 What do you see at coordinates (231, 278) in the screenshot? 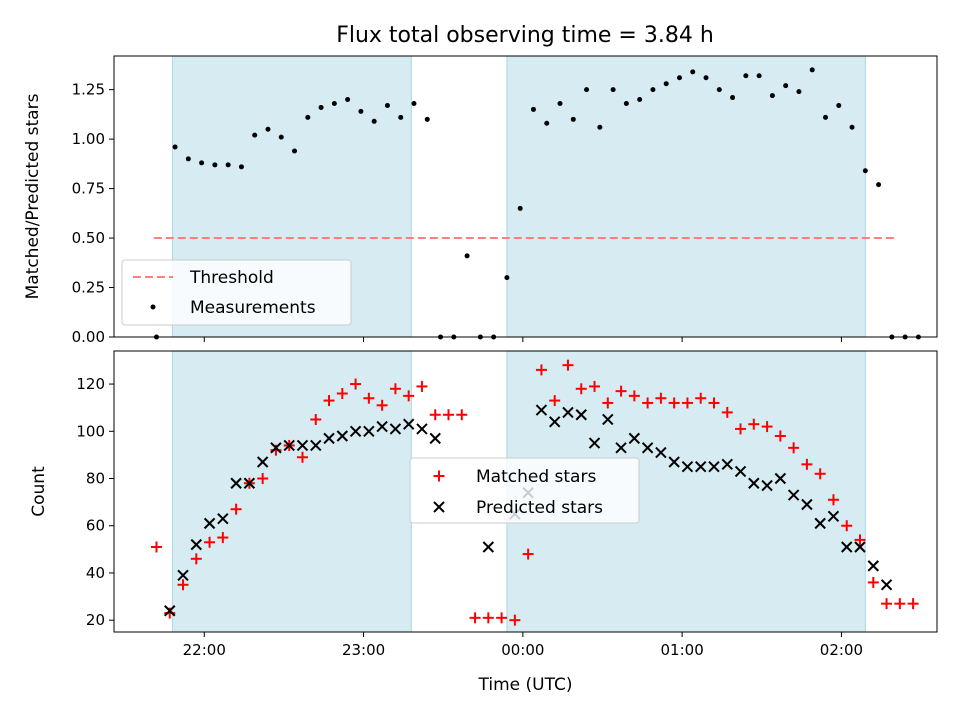
I see `legend-threshold-label: Threshold` at bounding box center [231, 278].